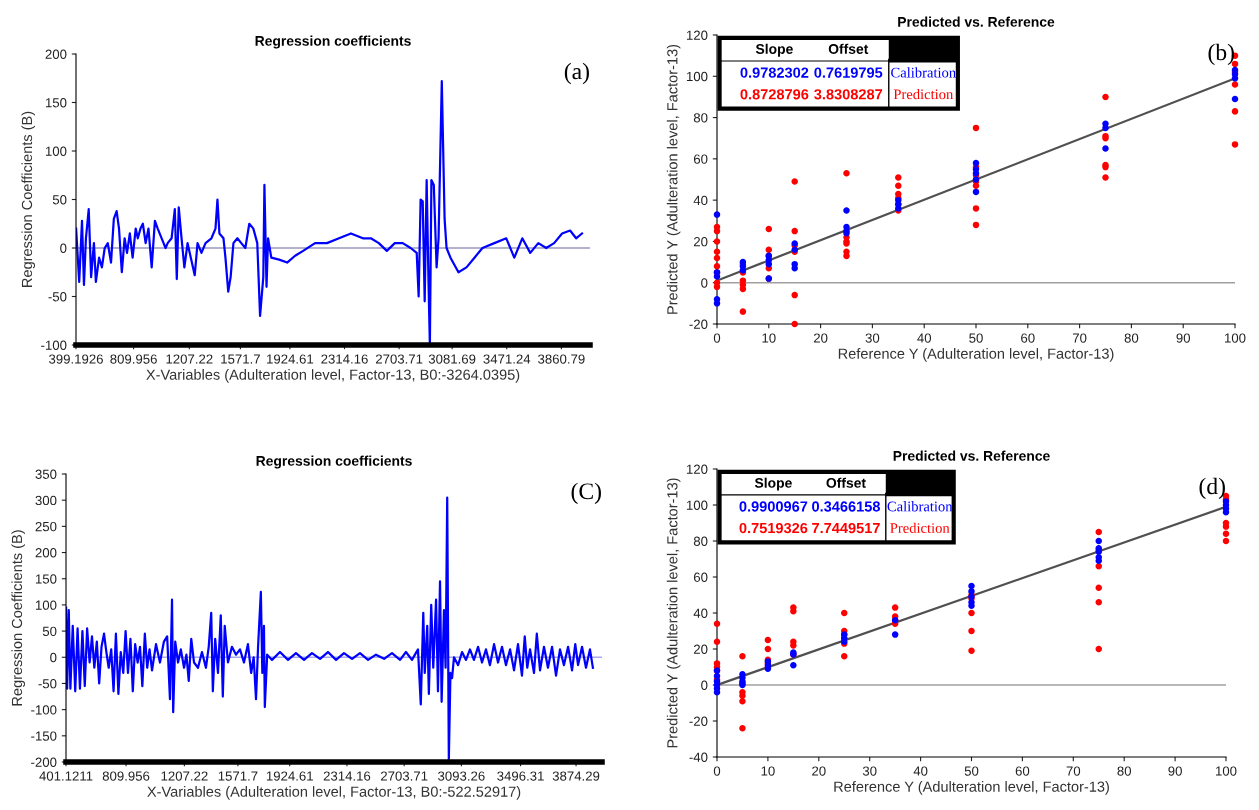 The width and height of the screenshot is (1259, 810). I want to click on x-tick-label: 10, so click(768, 771).